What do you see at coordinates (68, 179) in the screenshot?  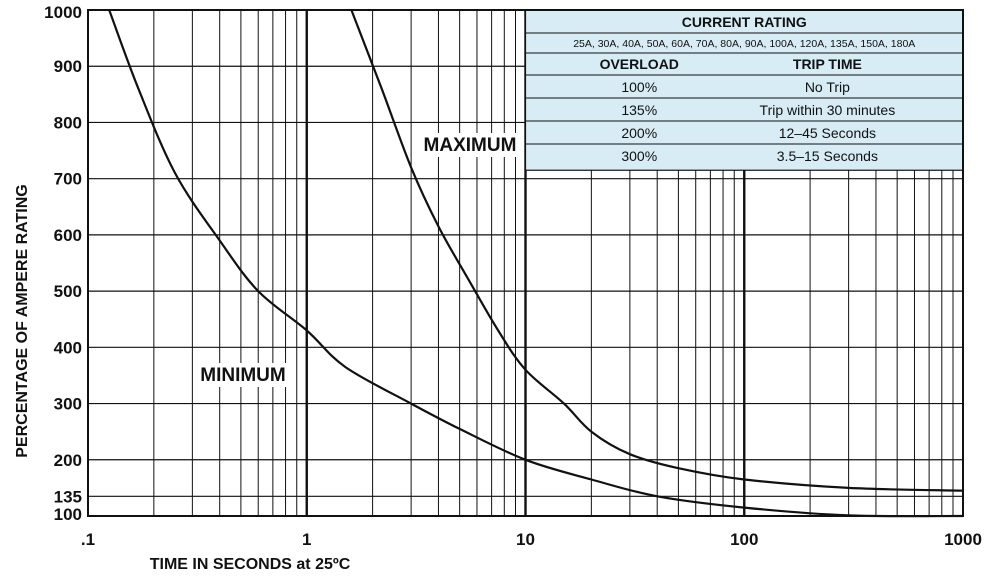 I see `y-tick-label: 700` at bounding box center [68, 179].